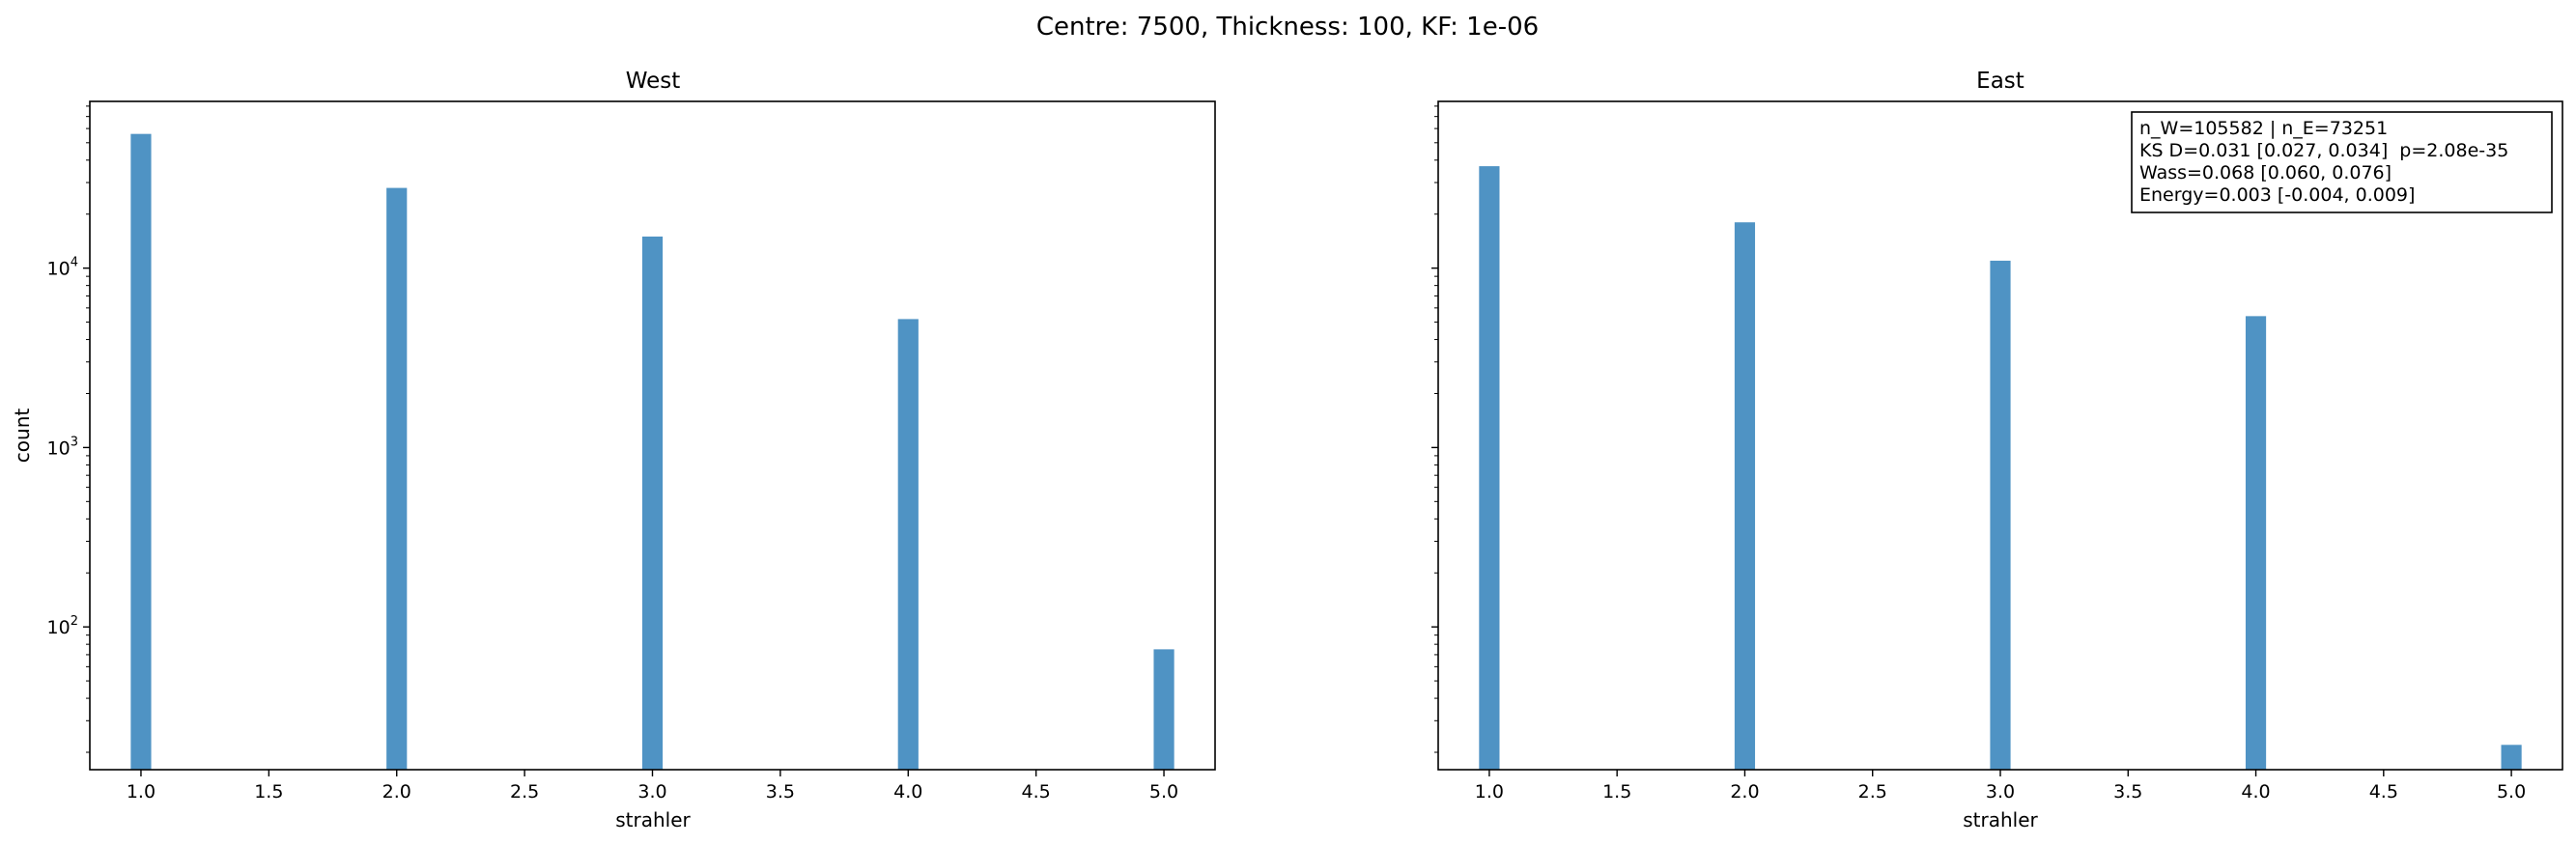 This screenshot has height=845, width=2576. Describe the element at coordinates (2000, 792) in the screenshot. I see `east-x-tick-label: 3.0` at that location.